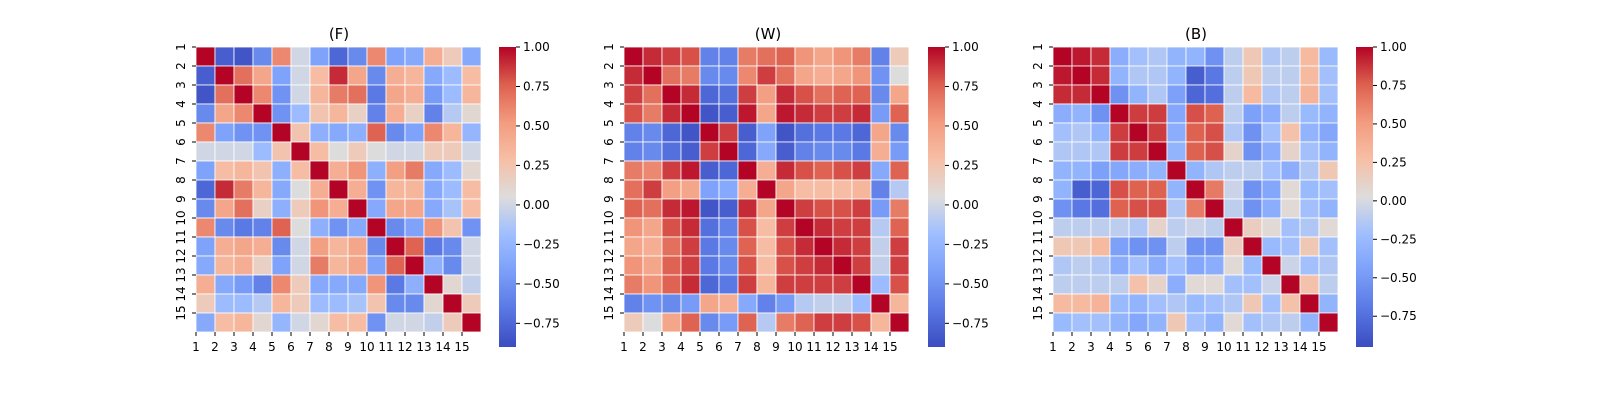  What do you see at coordinates (536, 205) in the screenshot?
I see `colorbar-tick-label: 0.00` at bounding box center [536, 205].